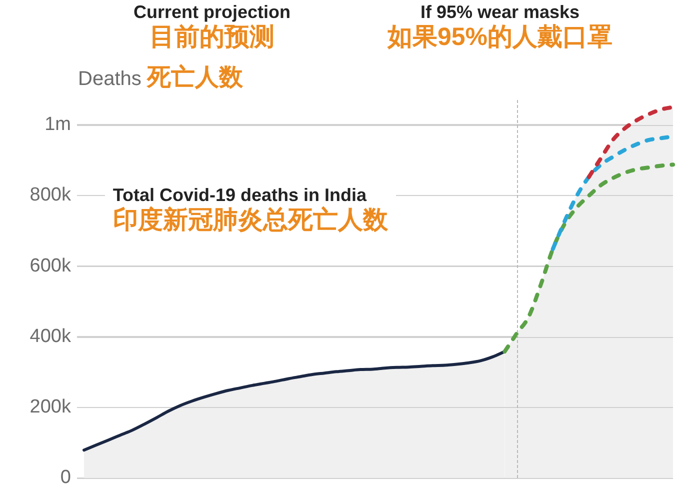 The height and width of the screenshot is (500, 700). Describe the element at coordinates (51, 265) in the screenshot. I see `y-tick-label: 600k` at that location.